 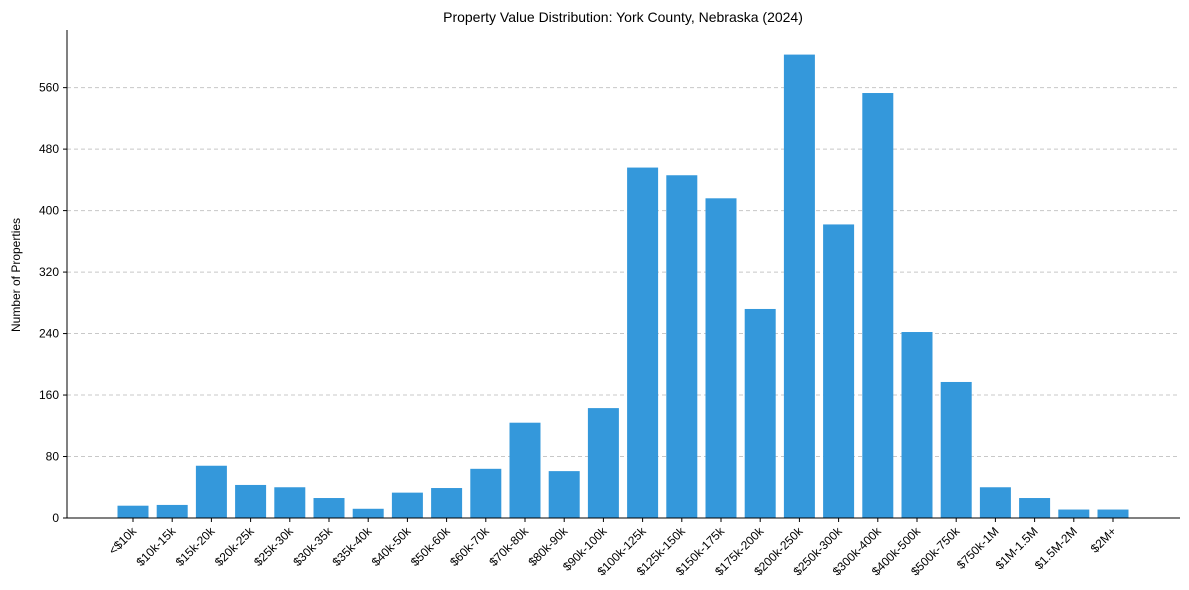 I want to click on y-tick-label: 320, so click(x=49, y=272).